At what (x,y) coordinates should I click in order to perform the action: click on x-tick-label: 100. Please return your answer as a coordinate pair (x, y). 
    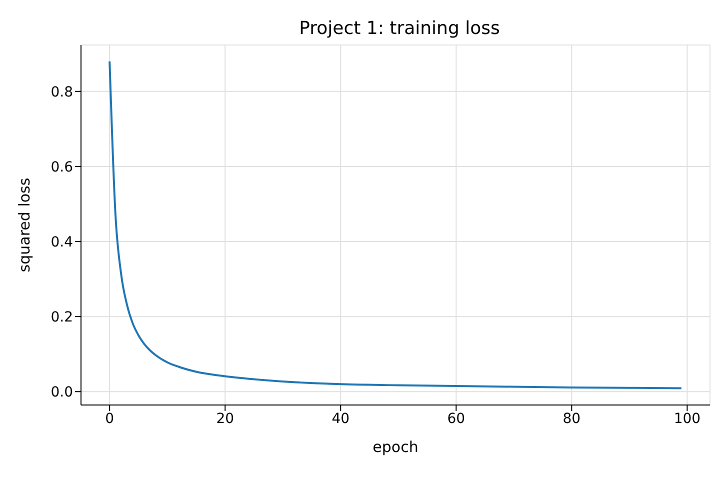
    Looking at the image, I should click on (687, 418).